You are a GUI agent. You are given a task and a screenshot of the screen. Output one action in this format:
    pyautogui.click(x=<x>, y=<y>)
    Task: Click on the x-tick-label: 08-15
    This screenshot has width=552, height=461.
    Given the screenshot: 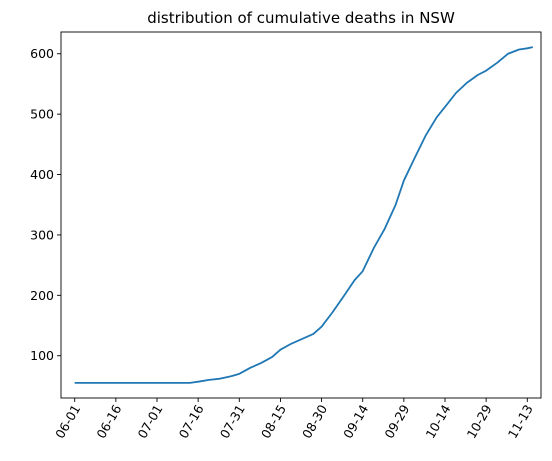 What is the action you would take?
    pyautogui.click(x=273, y=421)
    